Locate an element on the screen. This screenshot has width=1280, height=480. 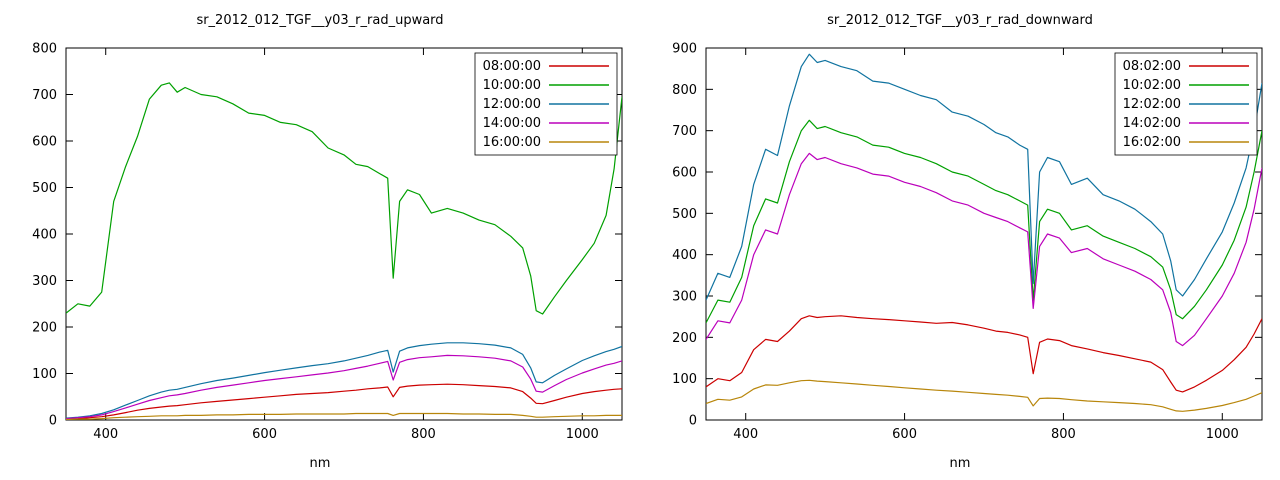
x-axis-label-downward: nm is located at coordinates (960, 463).